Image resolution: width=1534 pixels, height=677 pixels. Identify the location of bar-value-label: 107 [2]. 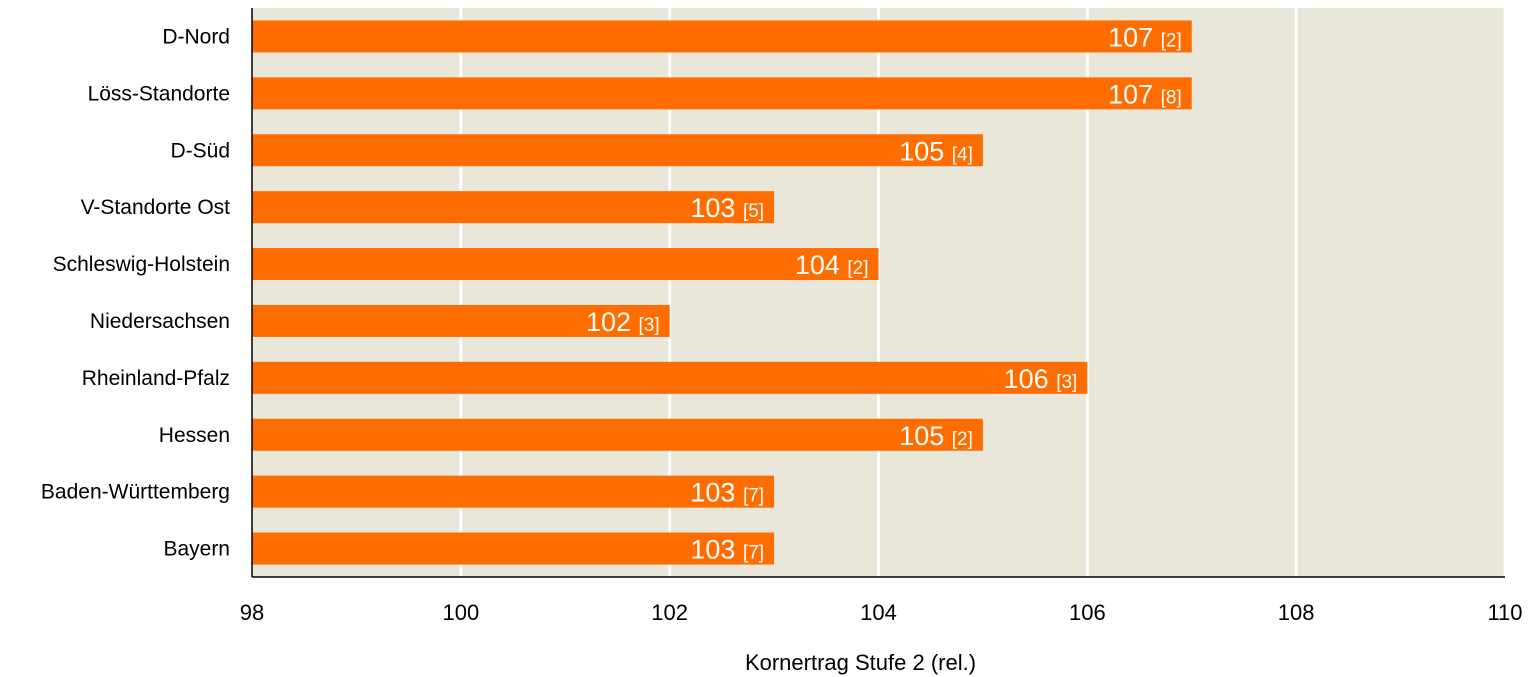
(1145, 37).